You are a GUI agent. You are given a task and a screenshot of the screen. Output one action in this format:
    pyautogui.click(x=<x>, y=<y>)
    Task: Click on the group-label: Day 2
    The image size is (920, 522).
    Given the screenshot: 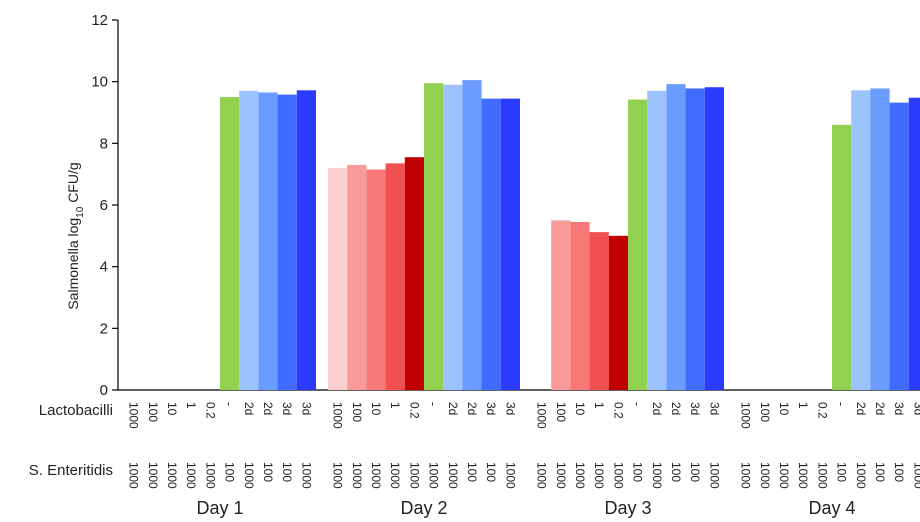 What is the action you would take?
    pyautogui.click(x=423, y=508)
    